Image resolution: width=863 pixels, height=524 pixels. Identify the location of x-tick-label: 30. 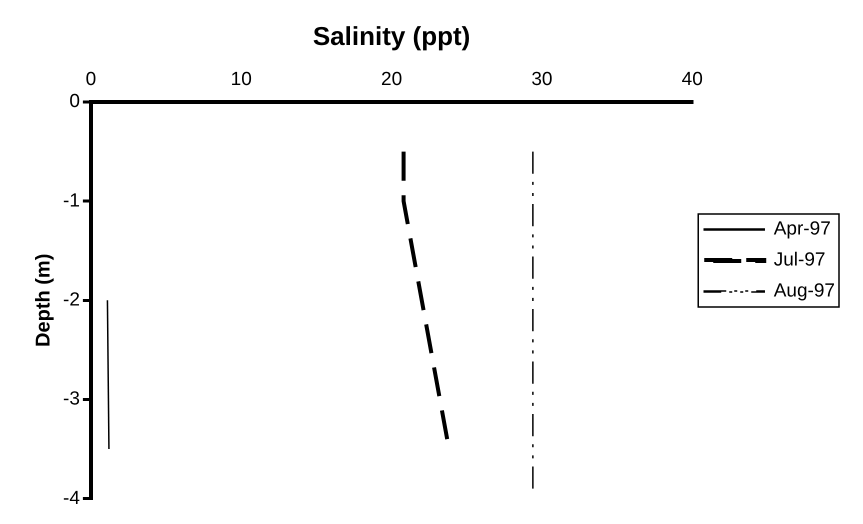
(541, 79).